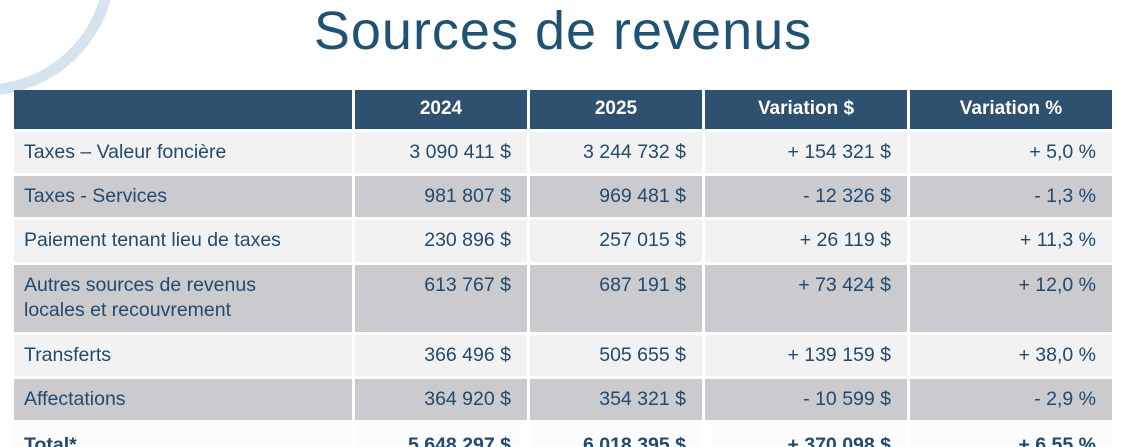 The width and height of the screenshot is (1126, 447). Describe the element at coordinates (806, 399) in the screenshot. I see `cell-variation-dollars: - 10 599 $` at that location.